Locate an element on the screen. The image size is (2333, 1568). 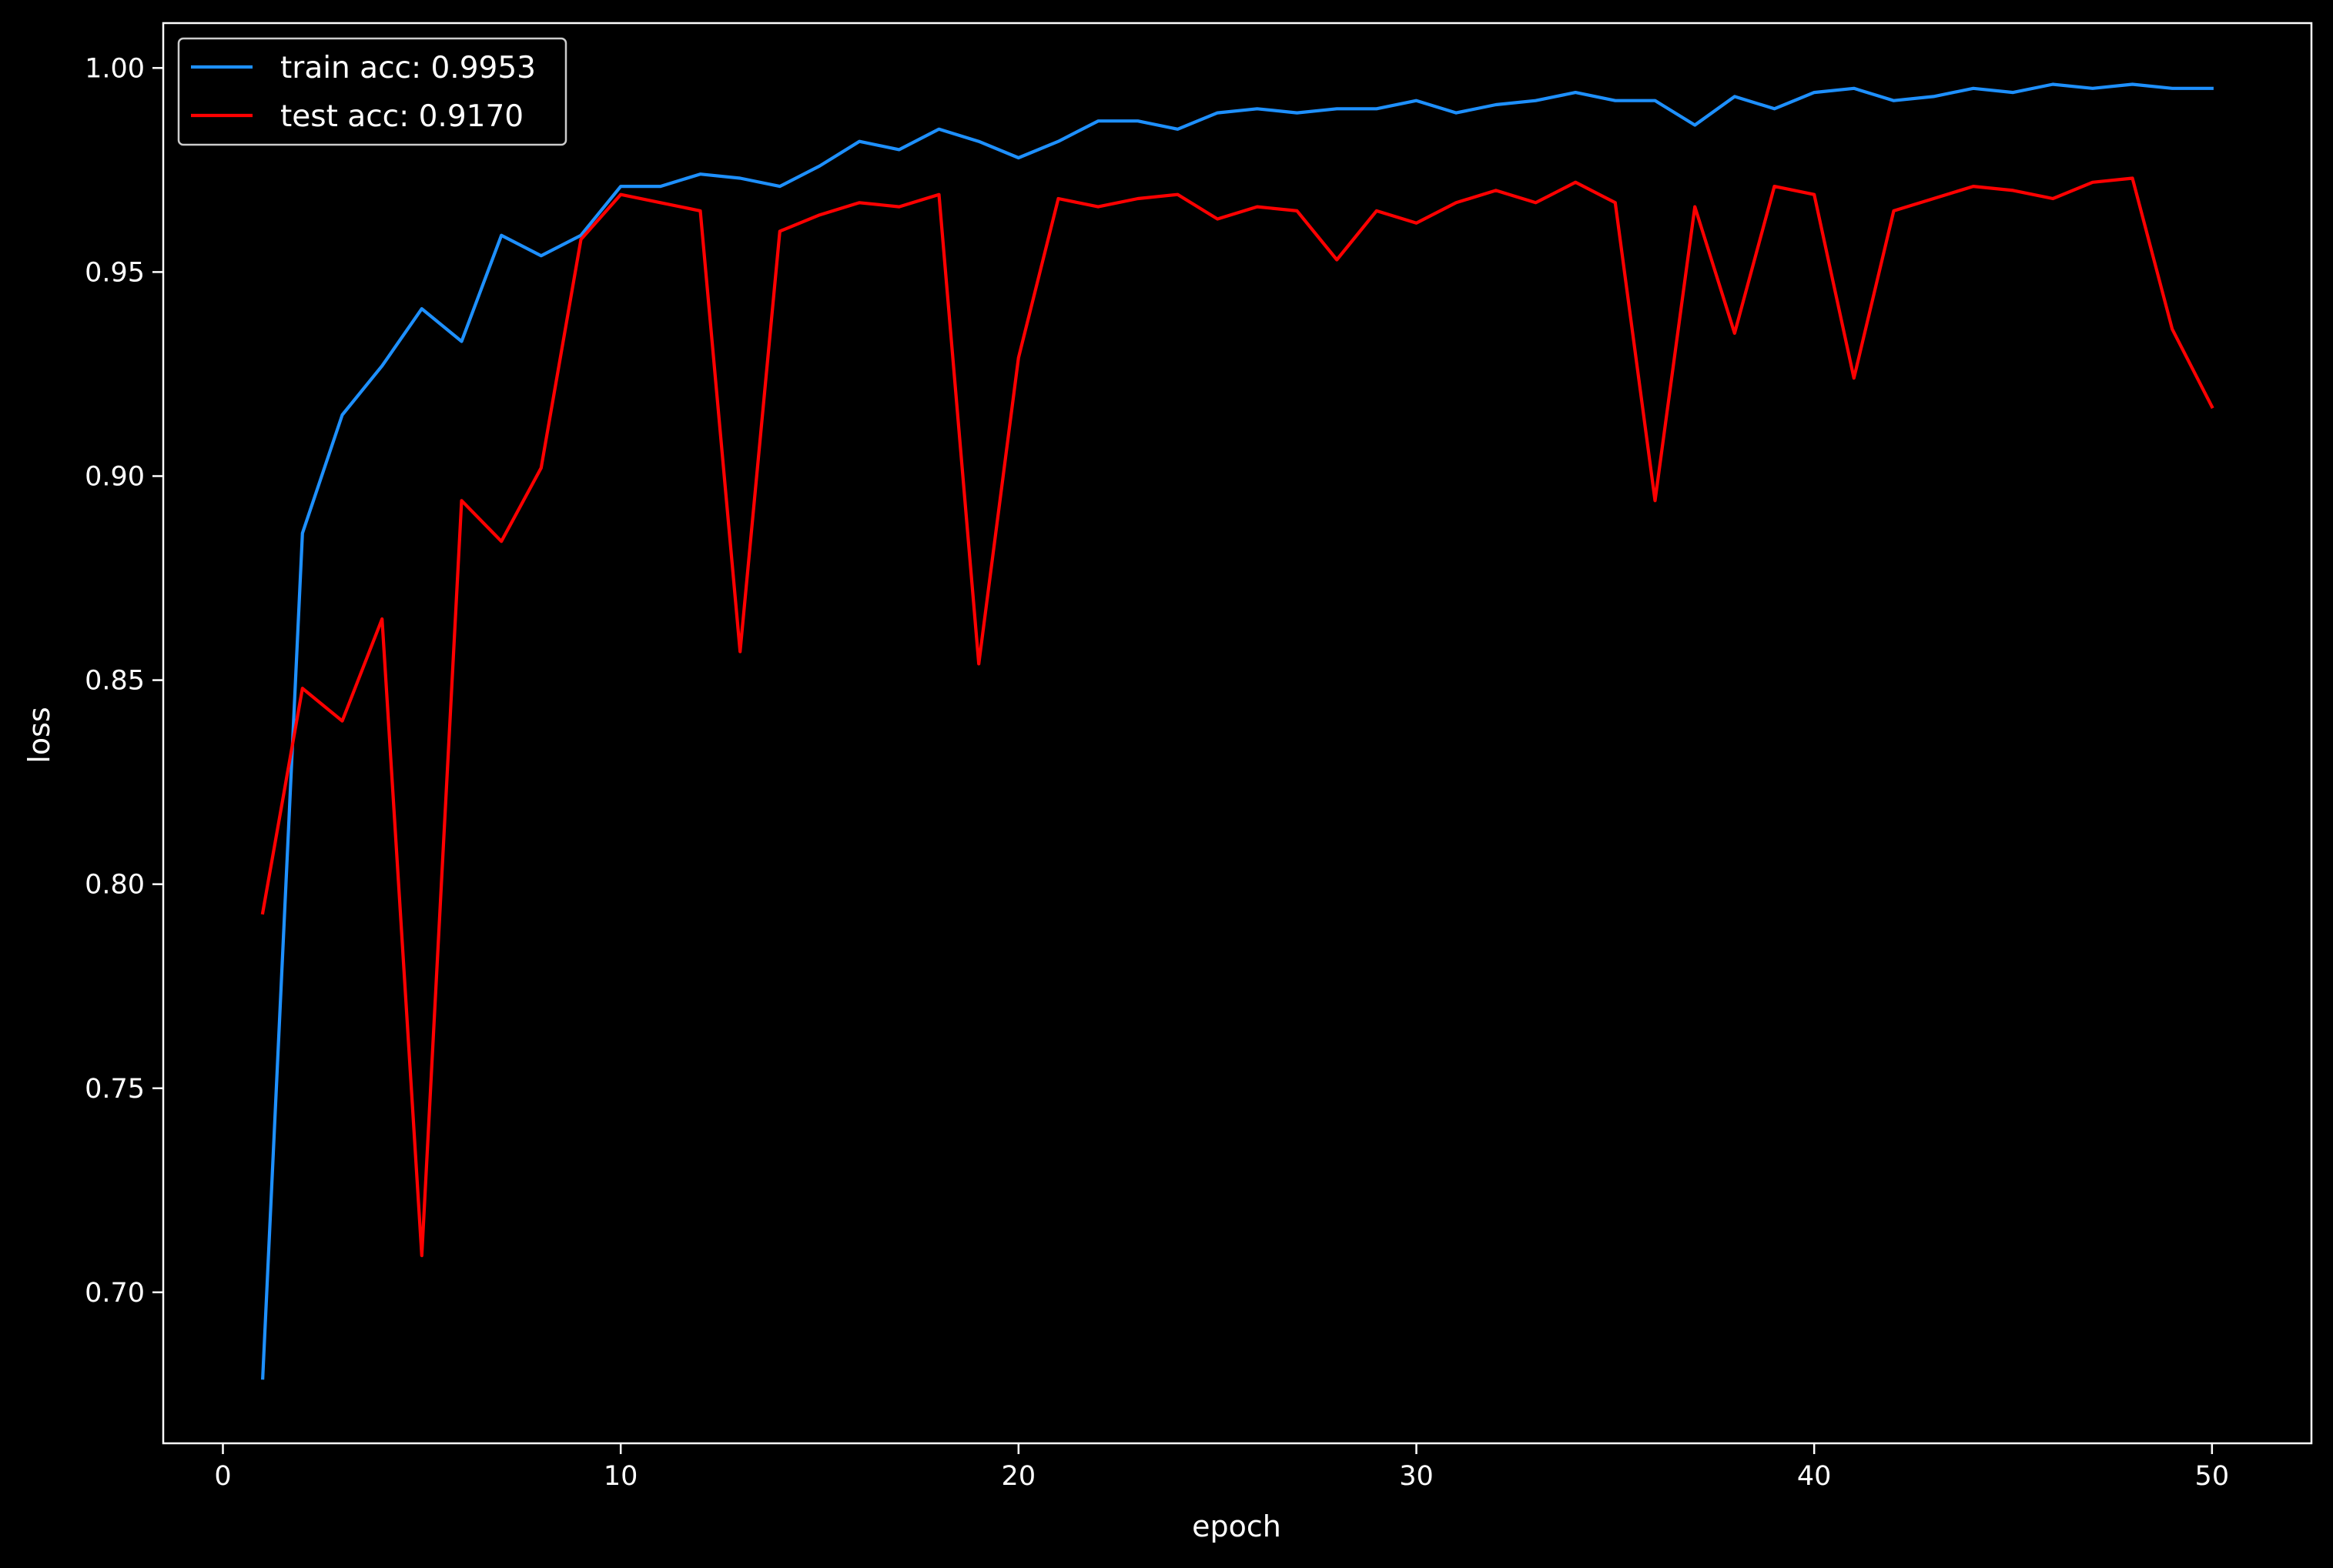
y-axis: 0.70 0.75 0.80 0.85 0.90 0.95 1.00 is located at coordinates (124, 681).